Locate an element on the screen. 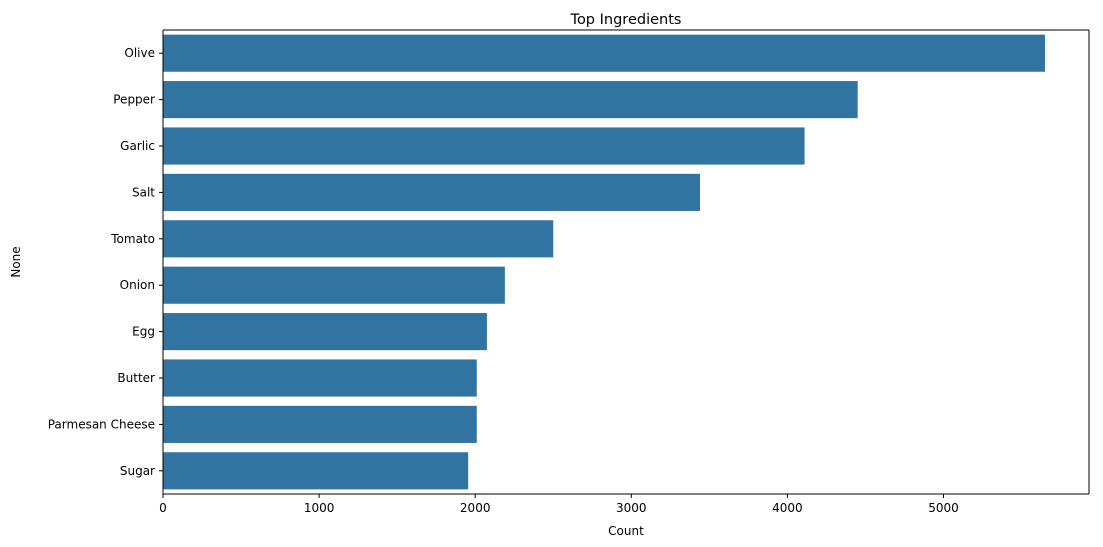 This screenshot has height=547, width=1103. bar-egg is located at coordinates (325, 332).